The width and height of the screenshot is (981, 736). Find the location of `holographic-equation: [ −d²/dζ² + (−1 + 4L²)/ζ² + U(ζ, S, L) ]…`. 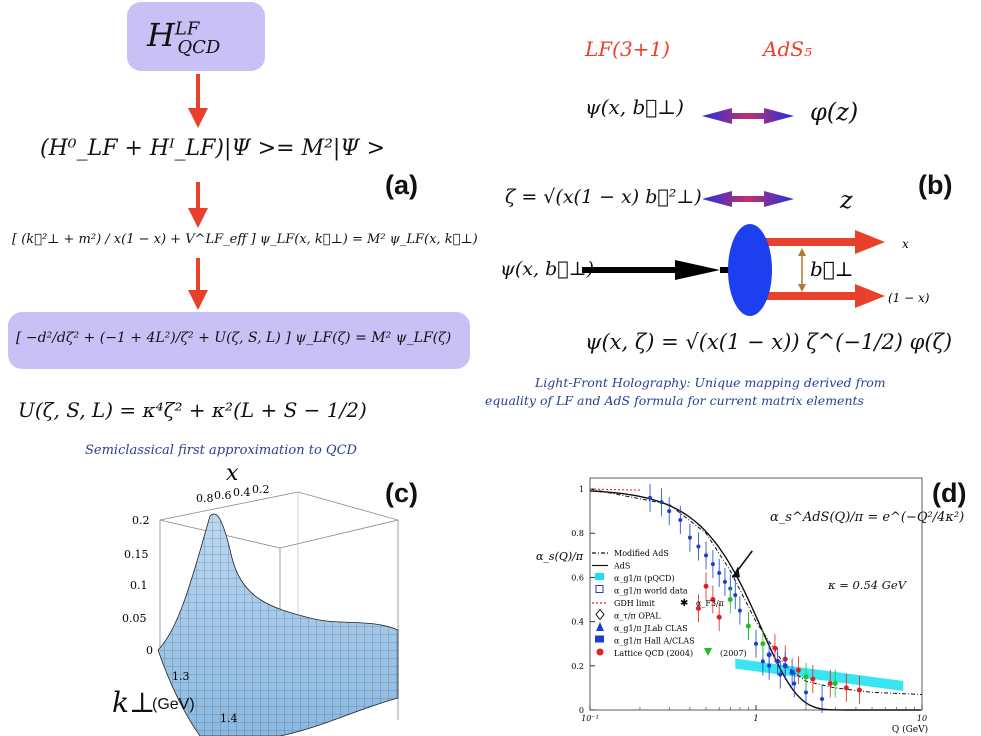

holographic-equation: [ −d²/dζ² + (−1 + 4L²)/ζ² + U(ζ, S, L) ]… is located at coordinates (234, 338).